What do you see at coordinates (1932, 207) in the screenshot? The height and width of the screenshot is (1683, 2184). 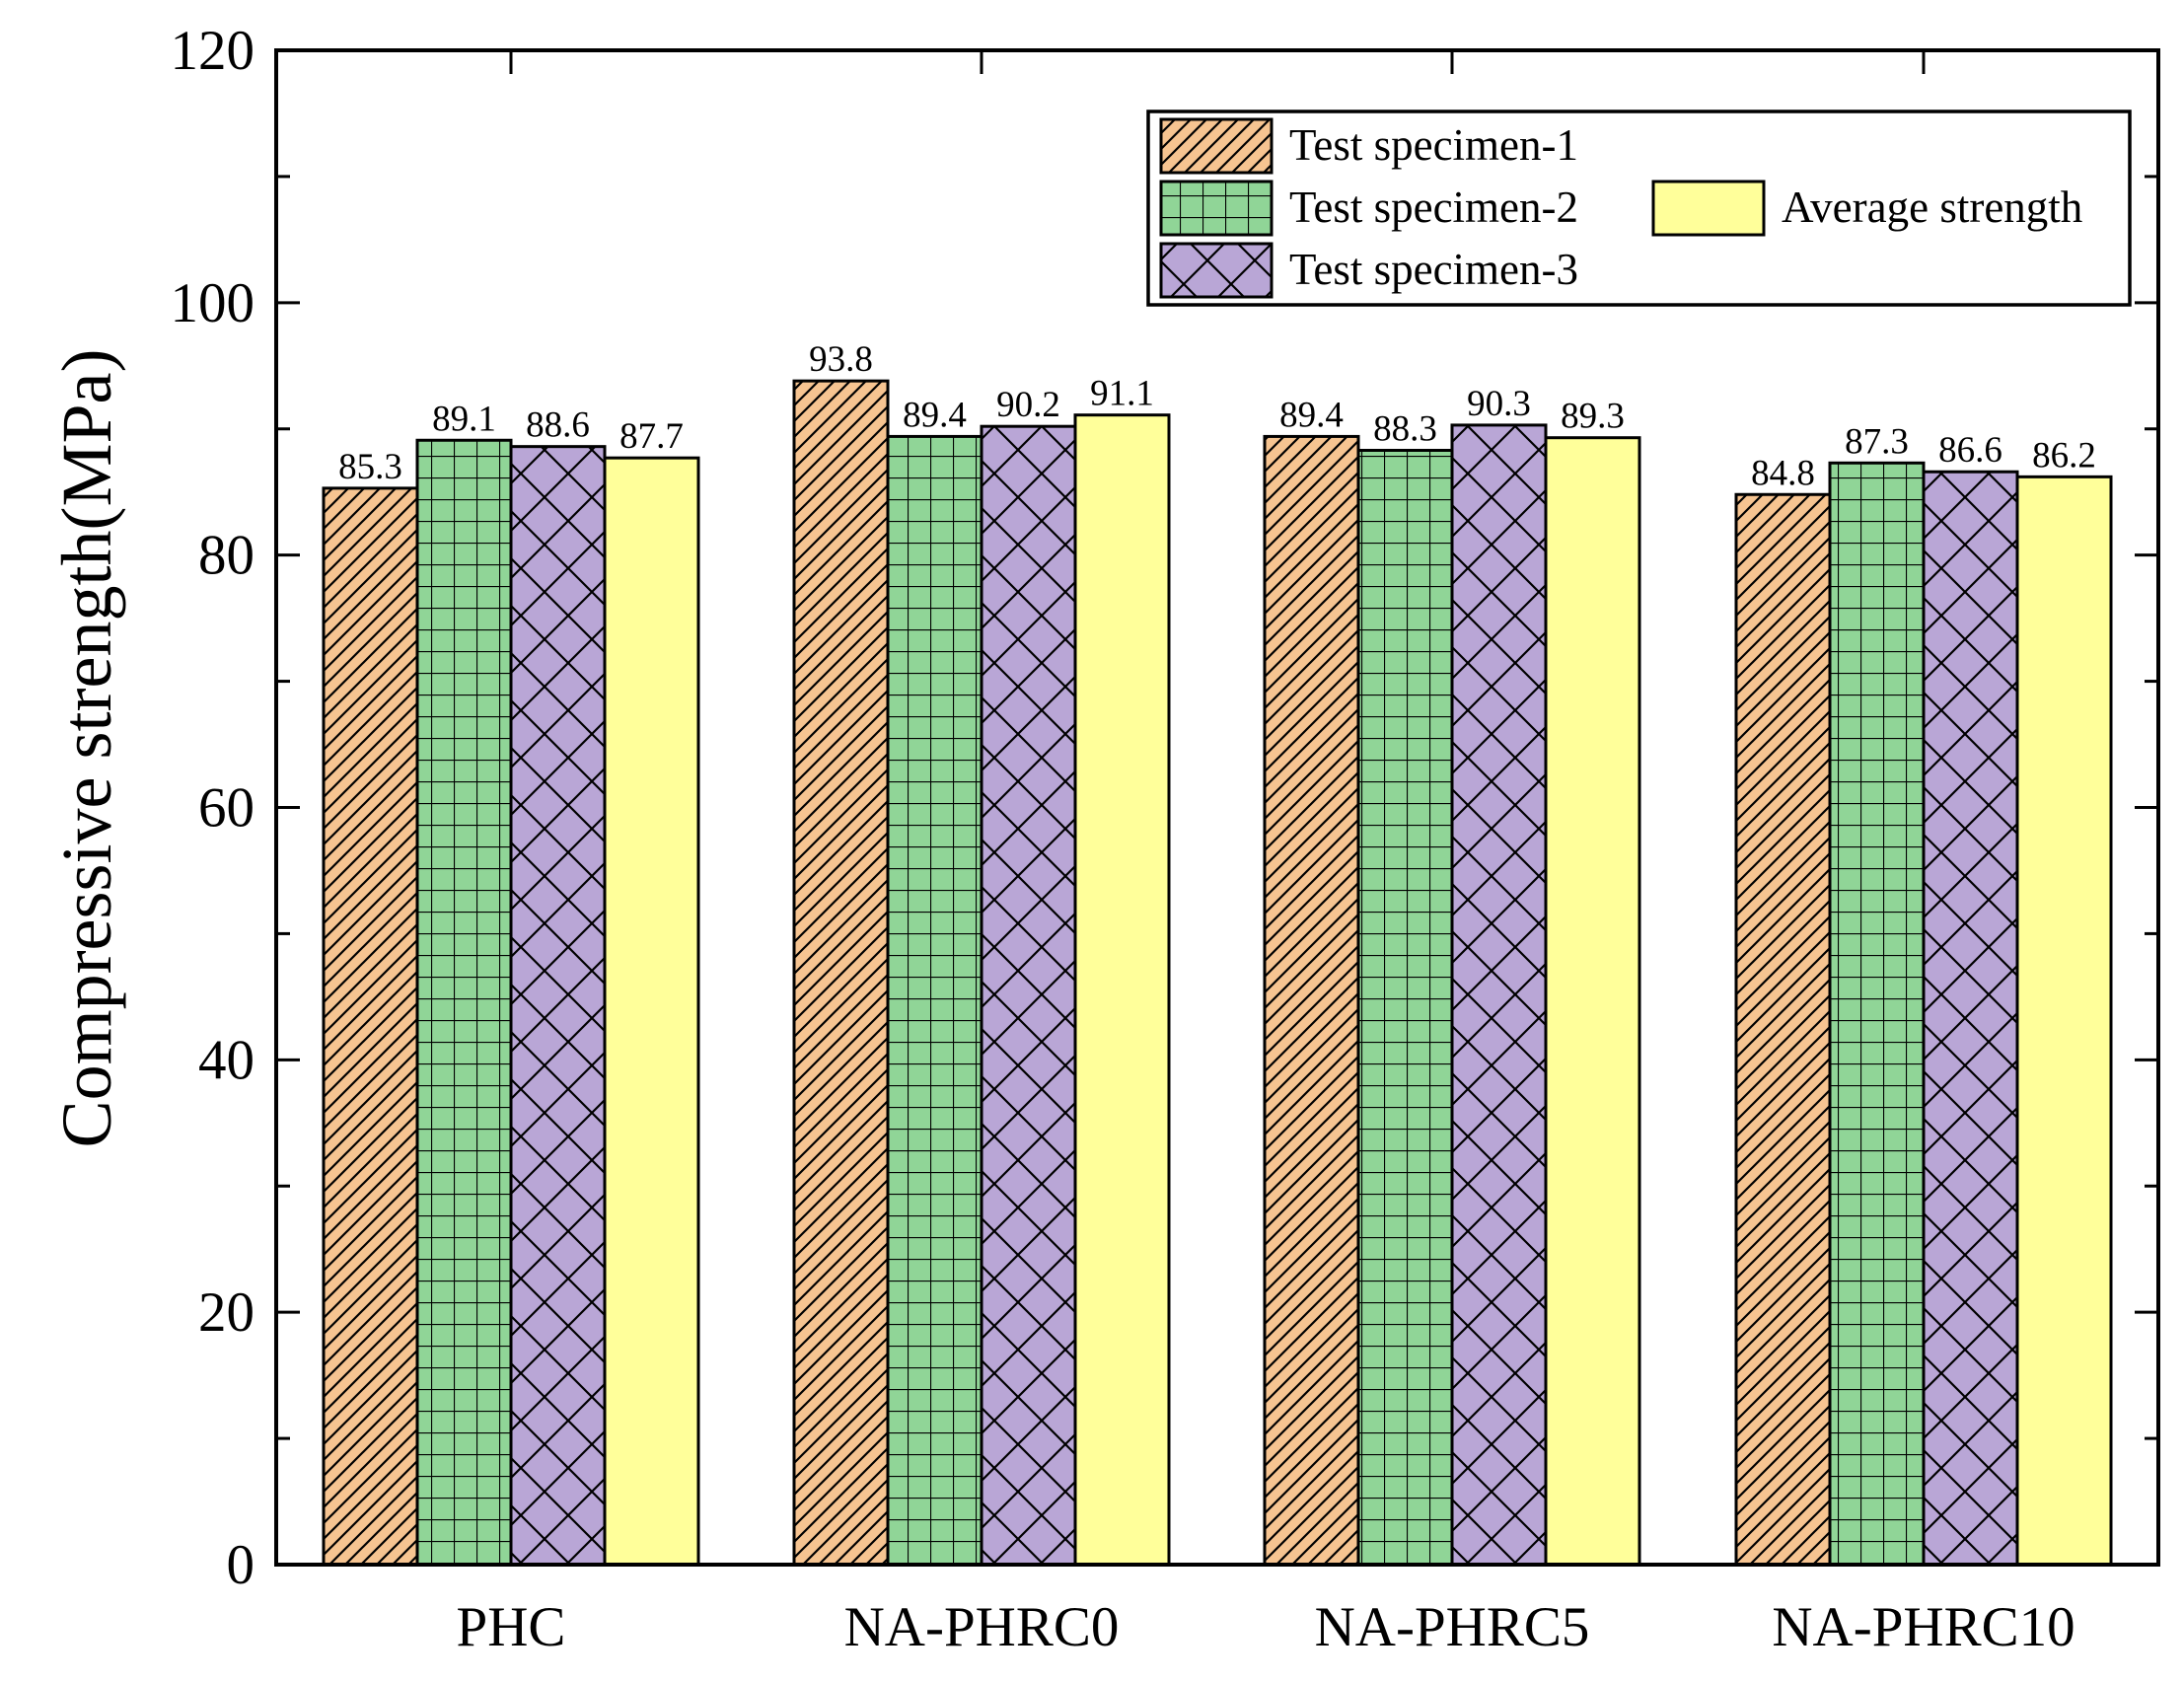 I see `legend-label-3: Average strength` at bounding box center [1932, 207].